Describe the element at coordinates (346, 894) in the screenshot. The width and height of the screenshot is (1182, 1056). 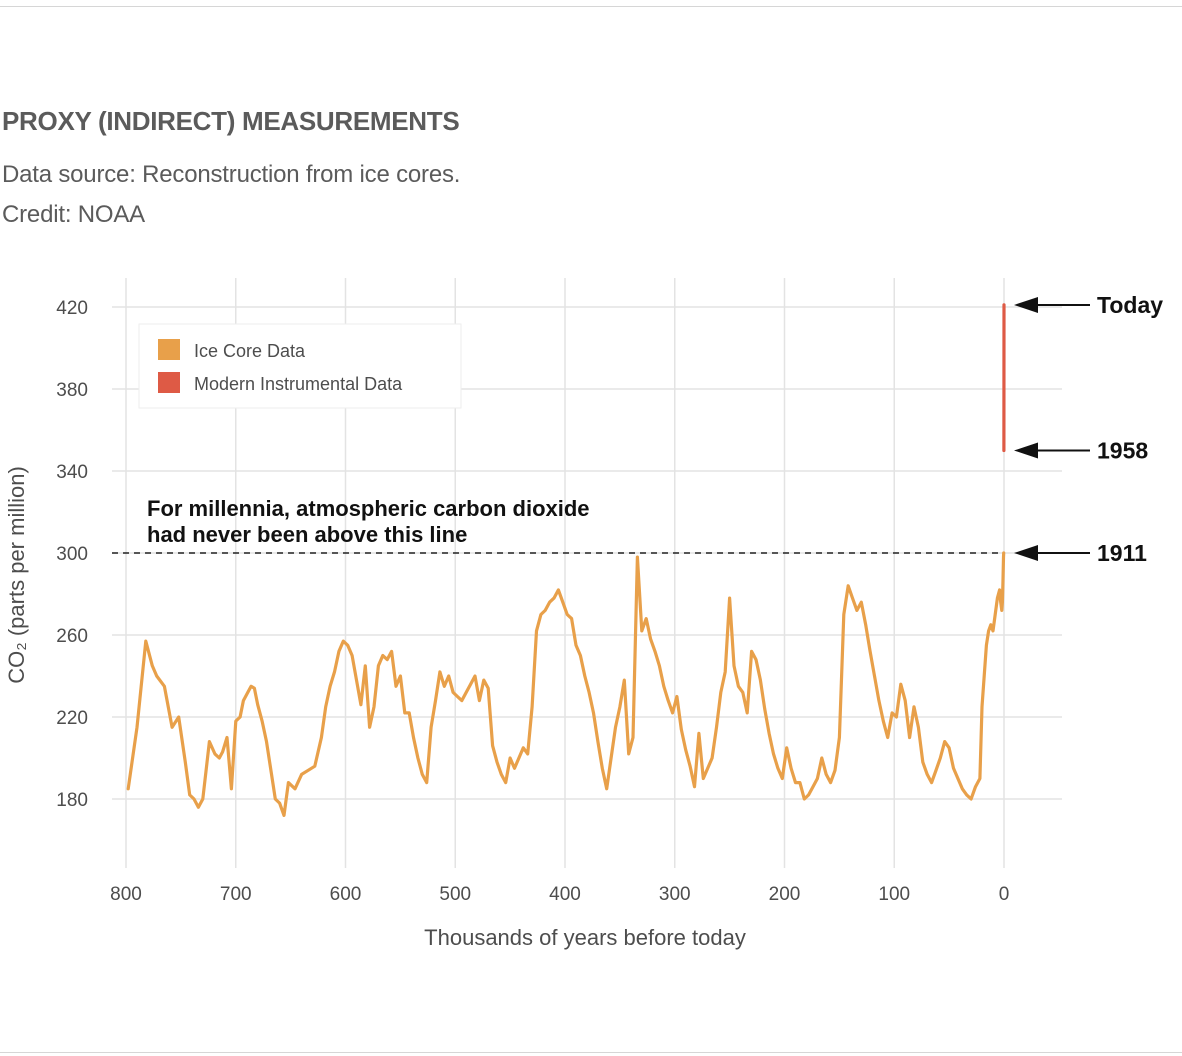
I see `x-tick-label: 600` at that location.